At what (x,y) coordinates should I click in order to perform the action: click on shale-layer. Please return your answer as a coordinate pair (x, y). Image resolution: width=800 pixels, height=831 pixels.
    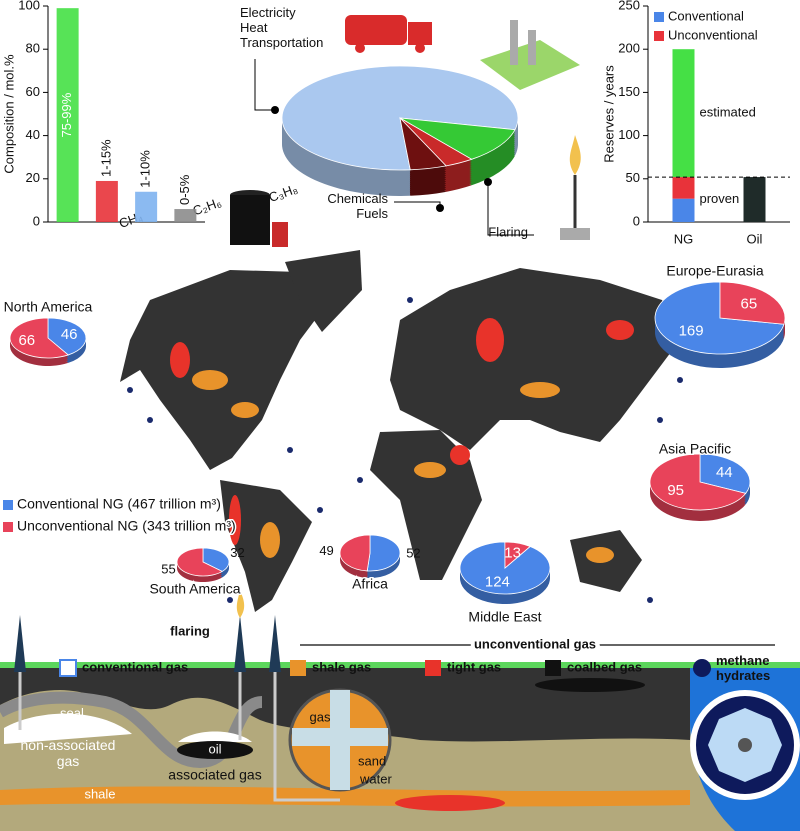
    Looking at the image, I should click on (345, 796).